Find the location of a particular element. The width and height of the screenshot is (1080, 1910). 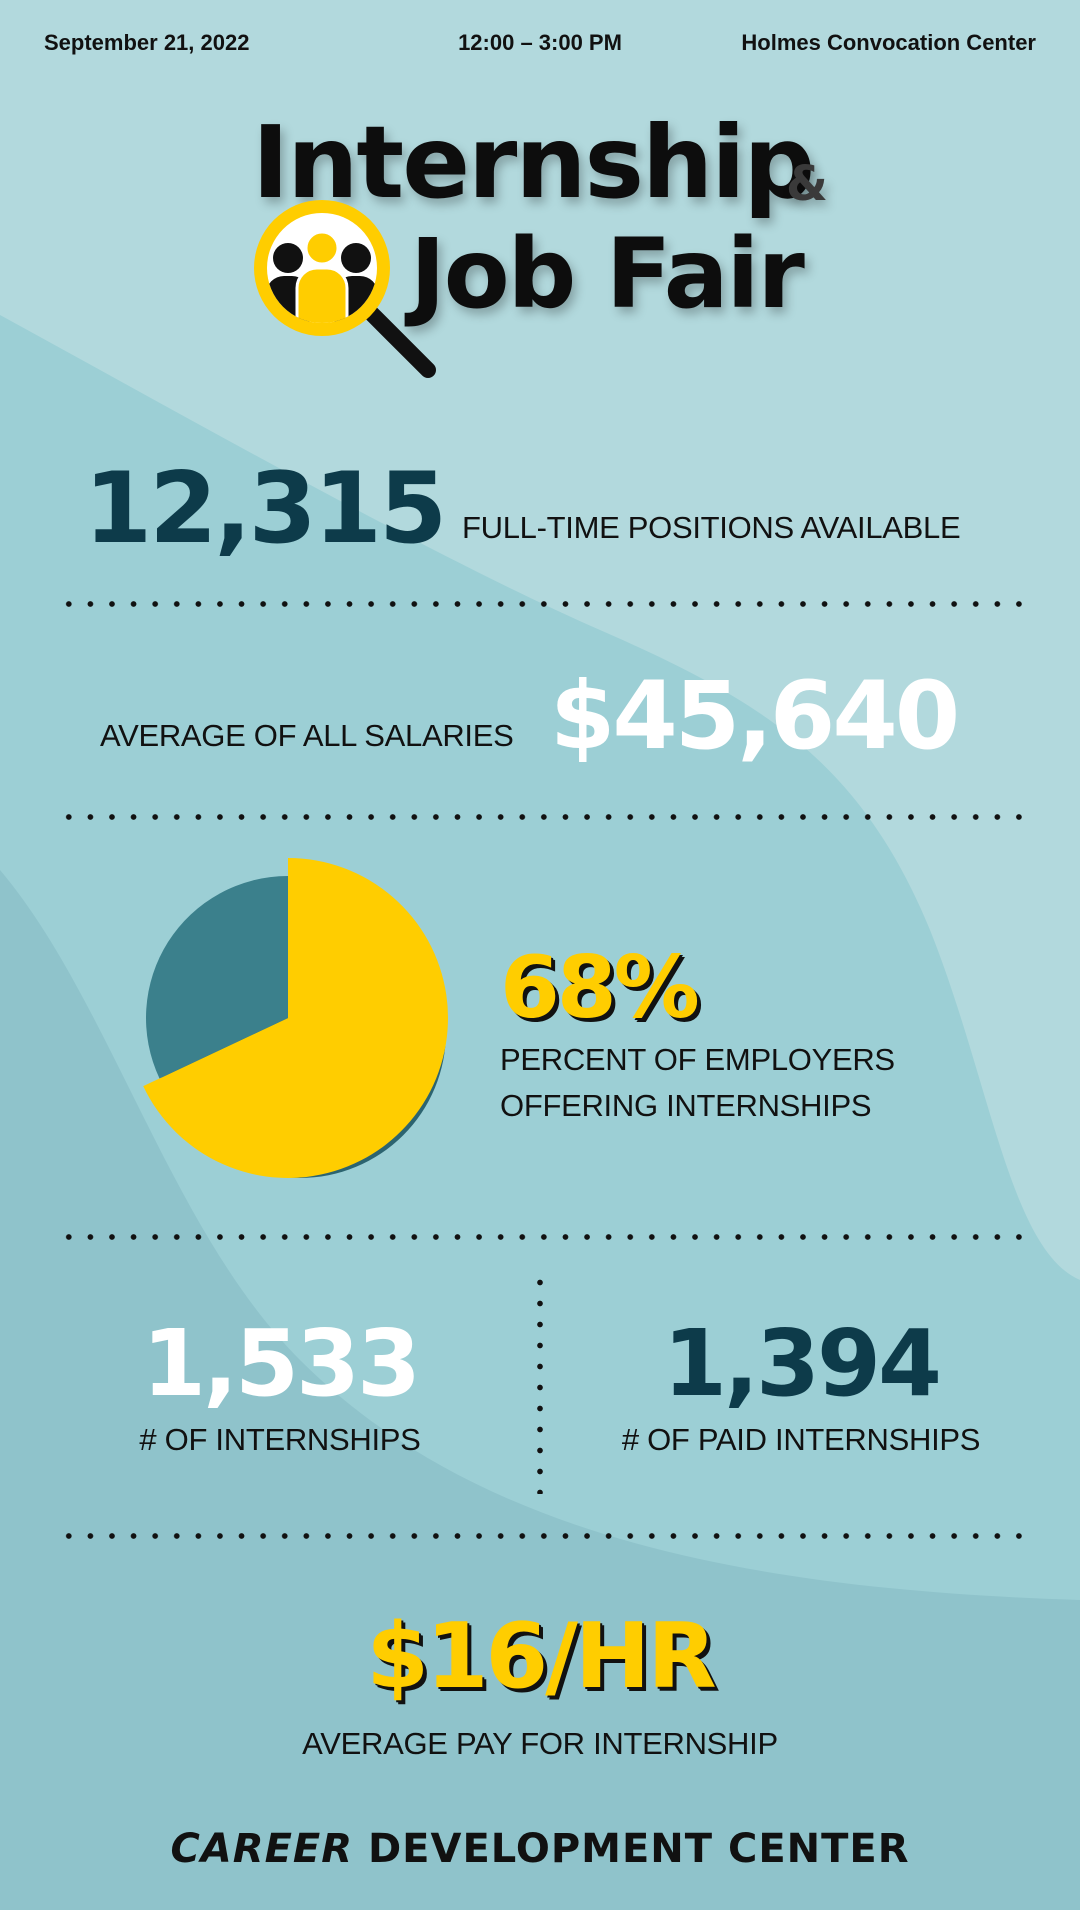

positions-label: FULL-TIME POSITIONS AVAILABLE is located at coordinates (711, 527).